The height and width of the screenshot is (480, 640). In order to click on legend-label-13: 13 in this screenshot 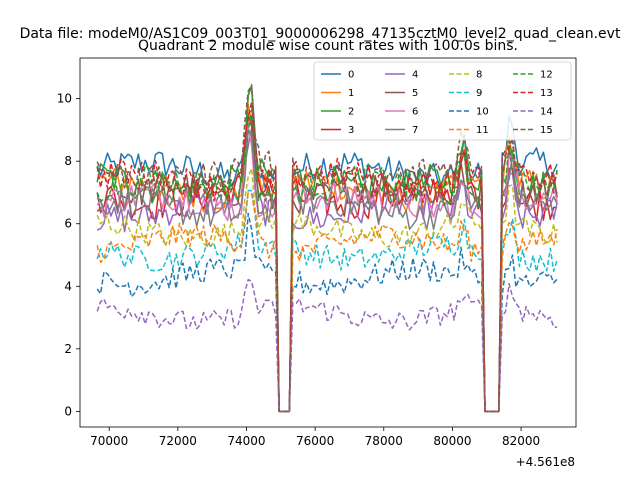, I will do `click(546, 93)`.